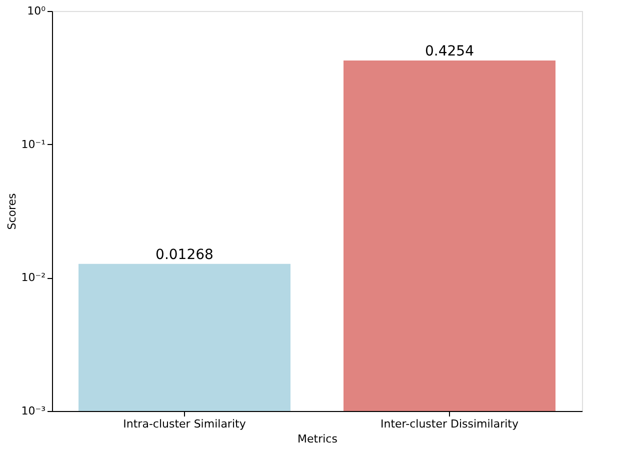 The width and height of the screenshot is (623, 470). What do you see at coordinates (184, 424) in the screenshot?
I see `x-tick-label: Intra-cluster Similarity` at bounding box center [184, 424].